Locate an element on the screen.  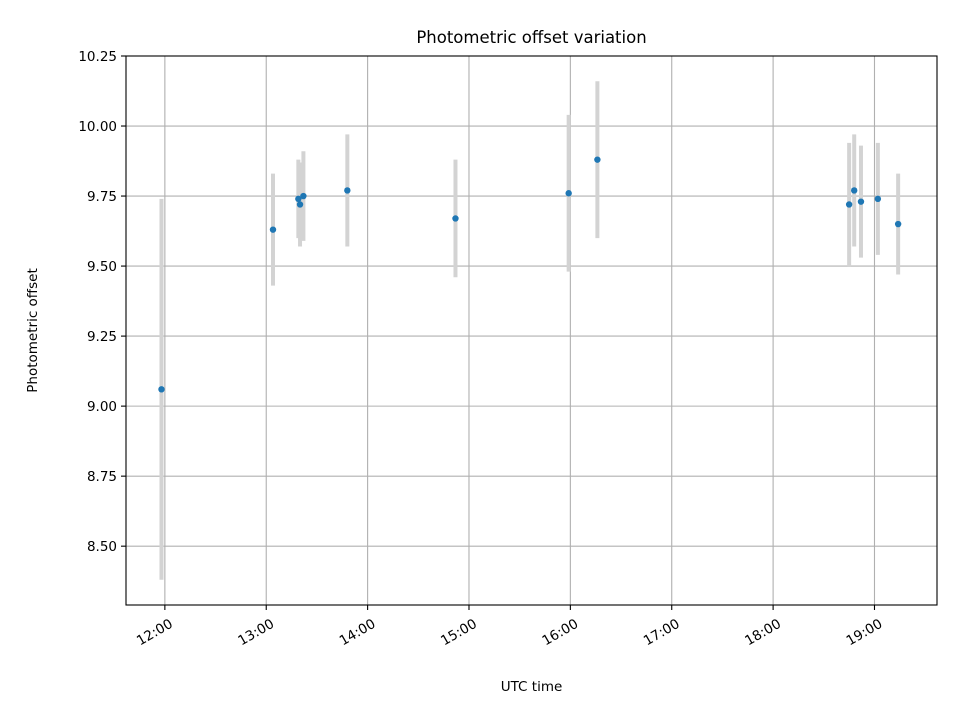
y-tick-label: 9.25 is located at coordinates (102, 337).